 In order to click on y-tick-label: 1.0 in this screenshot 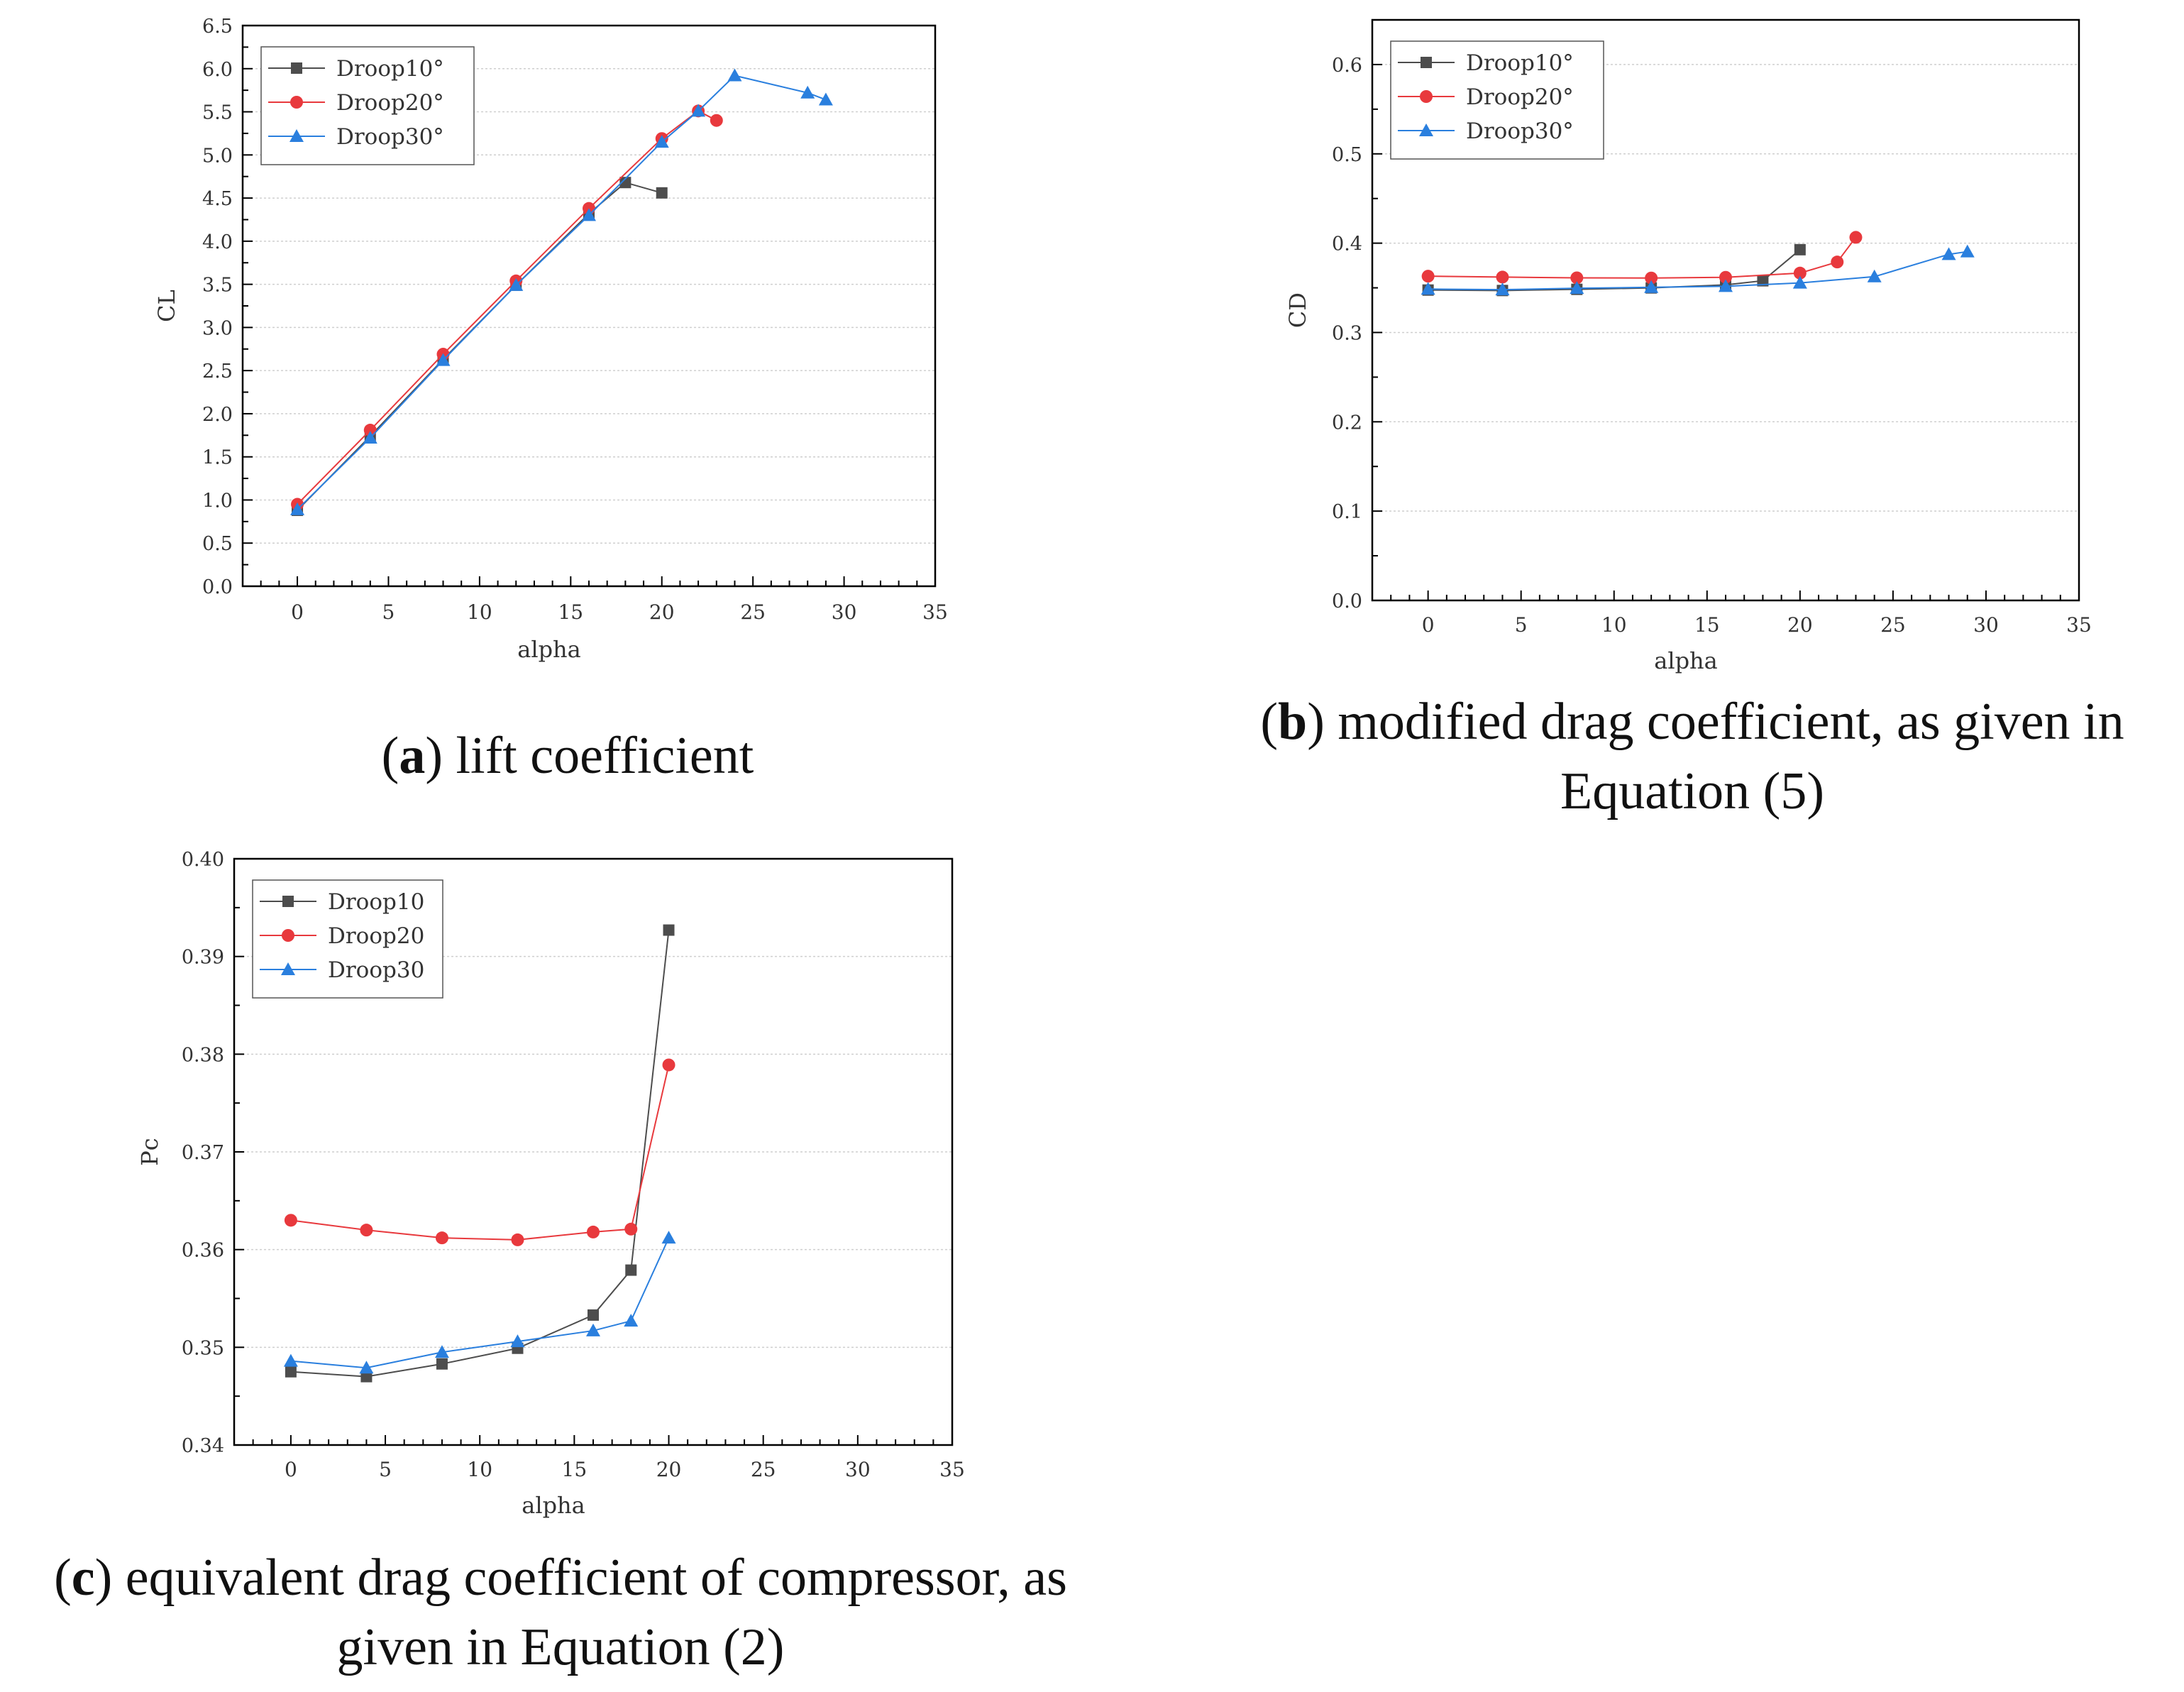, I will do `click(217, 501)`.